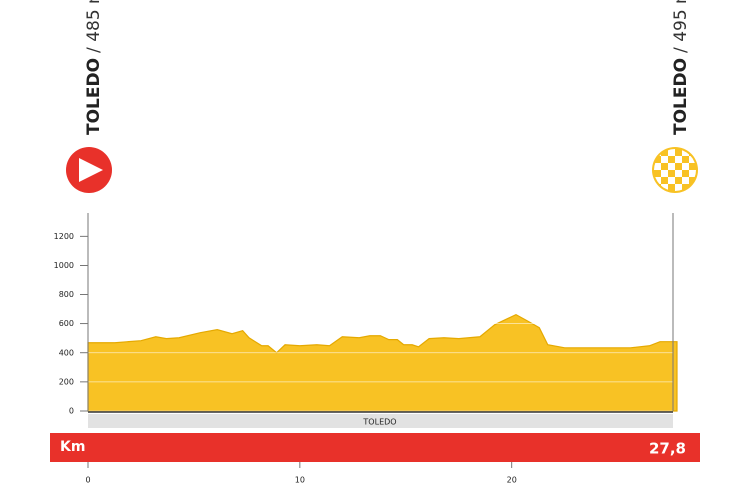  What do you see at coordinates (71, 411) in the screenshot?
I see `y-tick-label: 0` at bounding box center [71, 411].